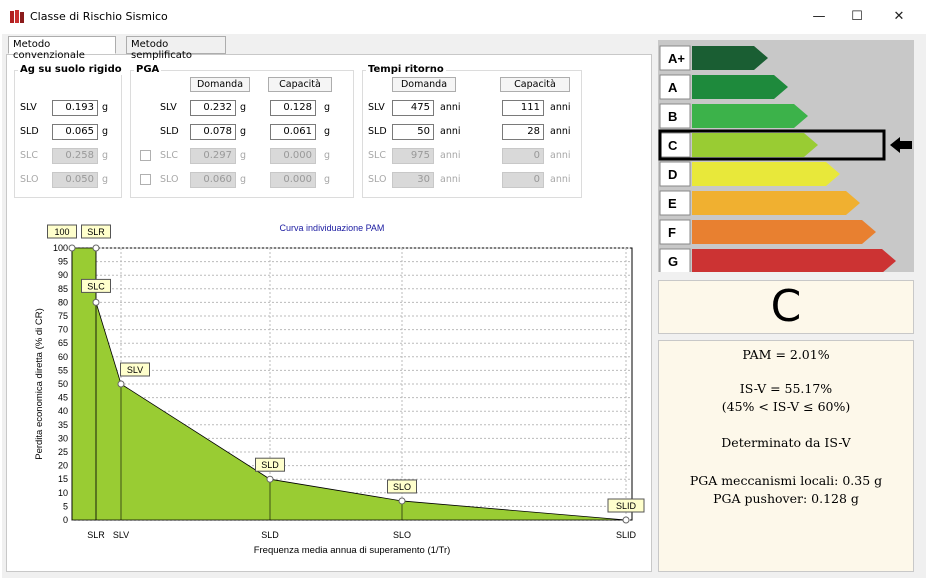 This screenshot has width=930, height=580. What do you see at coordinates (626, 535) in the screenshot?
I see `x-tick-label: SLID` at bounding box center [626, 535].